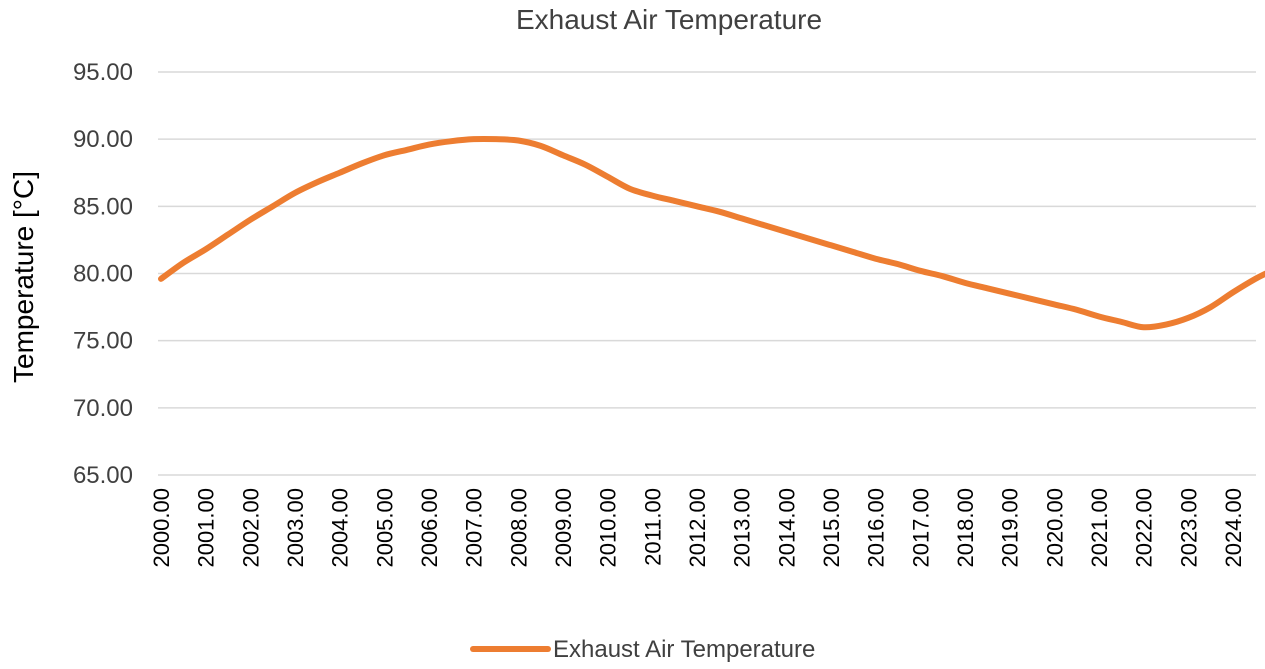 The height and width of the screenshot is (669, 1265). What do you see at coordinates (1144, 528) in the screenshot?
I see `x-tick-label: 2022.00` at bounding box center [1144, 528].